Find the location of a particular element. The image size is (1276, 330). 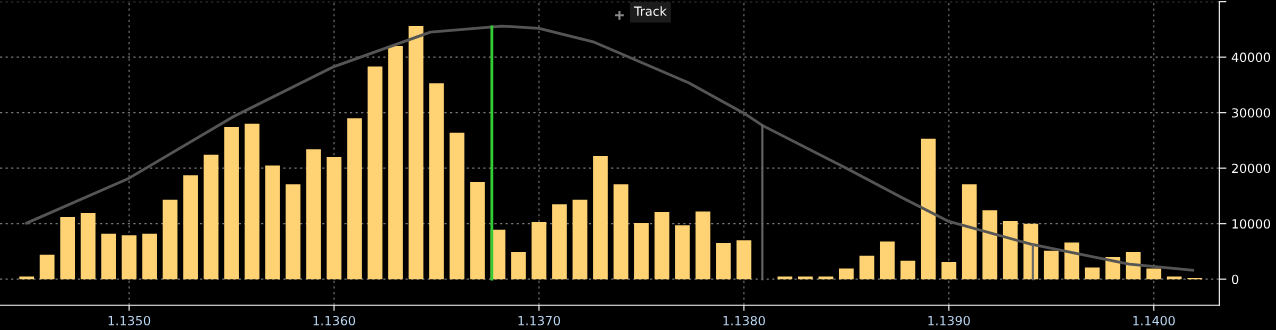

x-tick-label: 1.1390 is located at coordinates (949, 320).